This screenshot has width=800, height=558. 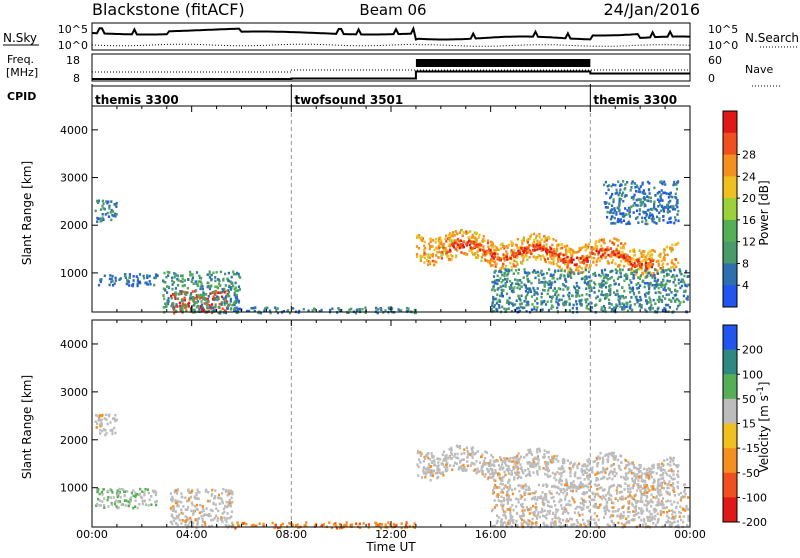 I want to click on y-tick-label: 1000, so click(x=74, y=273).